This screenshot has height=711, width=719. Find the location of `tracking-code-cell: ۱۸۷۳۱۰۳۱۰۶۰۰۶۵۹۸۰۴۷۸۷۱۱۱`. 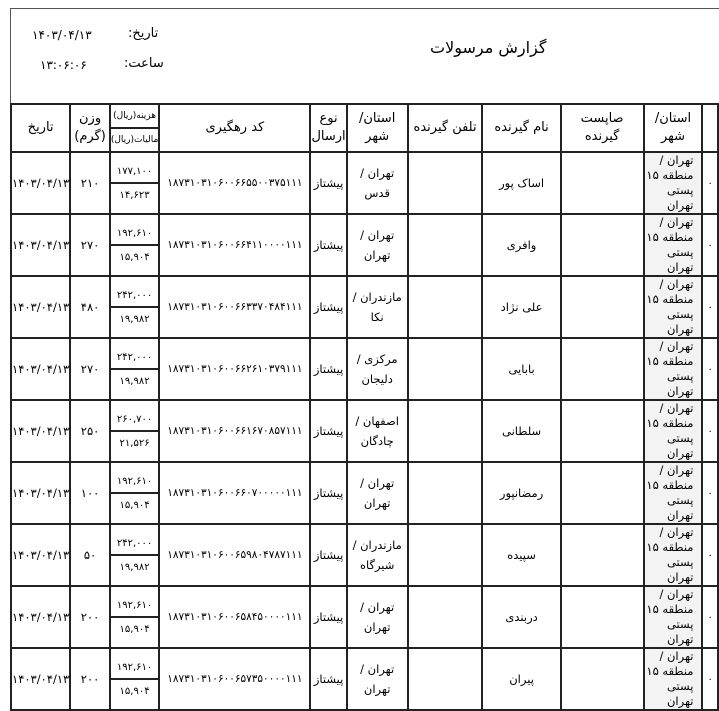

tracking-code-cell: ۱۸۷۳۱۰۳۱۰۶۰۰۶۵۹۸۰۴۷۸۷۱۱۱ is located at coordinates (235, 555).